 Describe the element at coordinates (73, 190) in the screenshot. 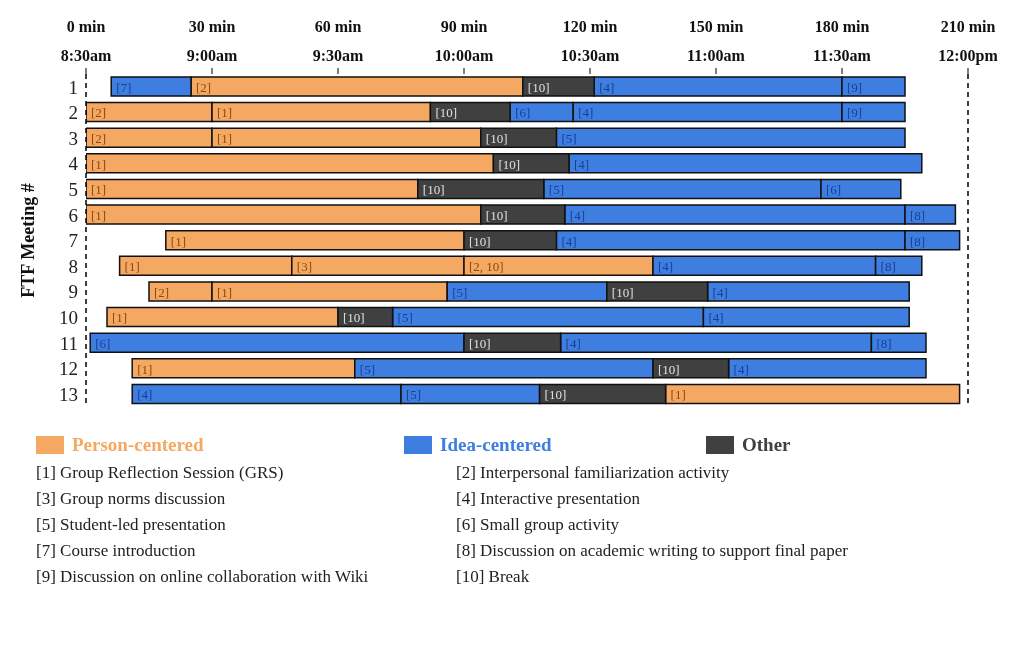

I see `y-tick-label: 5` at that location.